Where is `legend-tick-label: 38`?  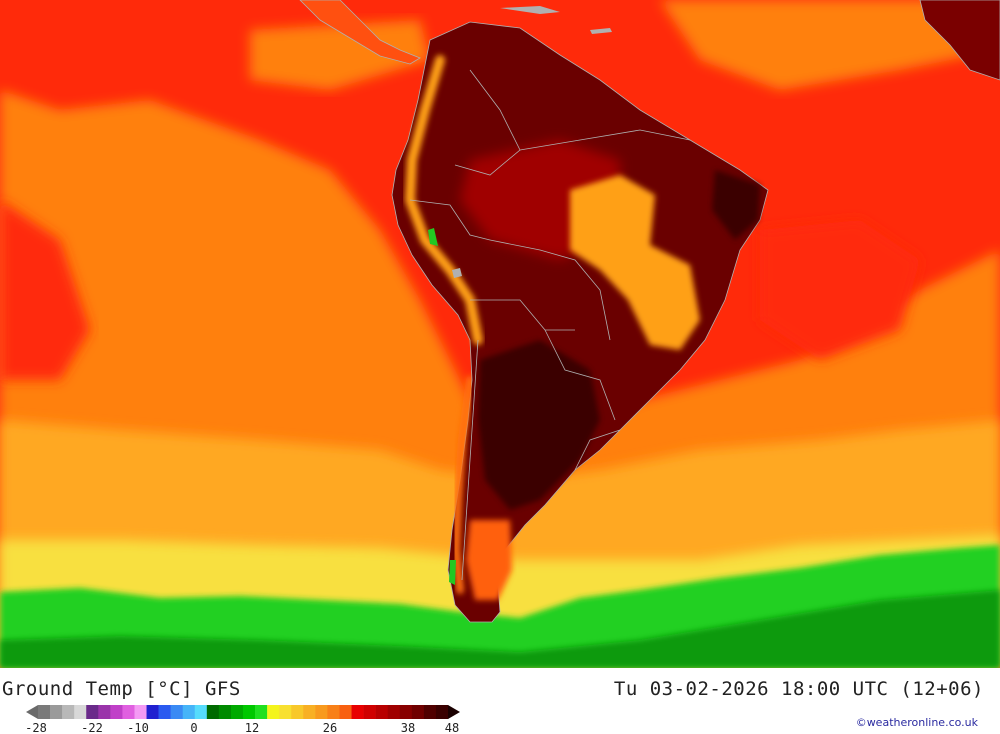 legend-tick-label: 38 is located at coordinates (408, 727).